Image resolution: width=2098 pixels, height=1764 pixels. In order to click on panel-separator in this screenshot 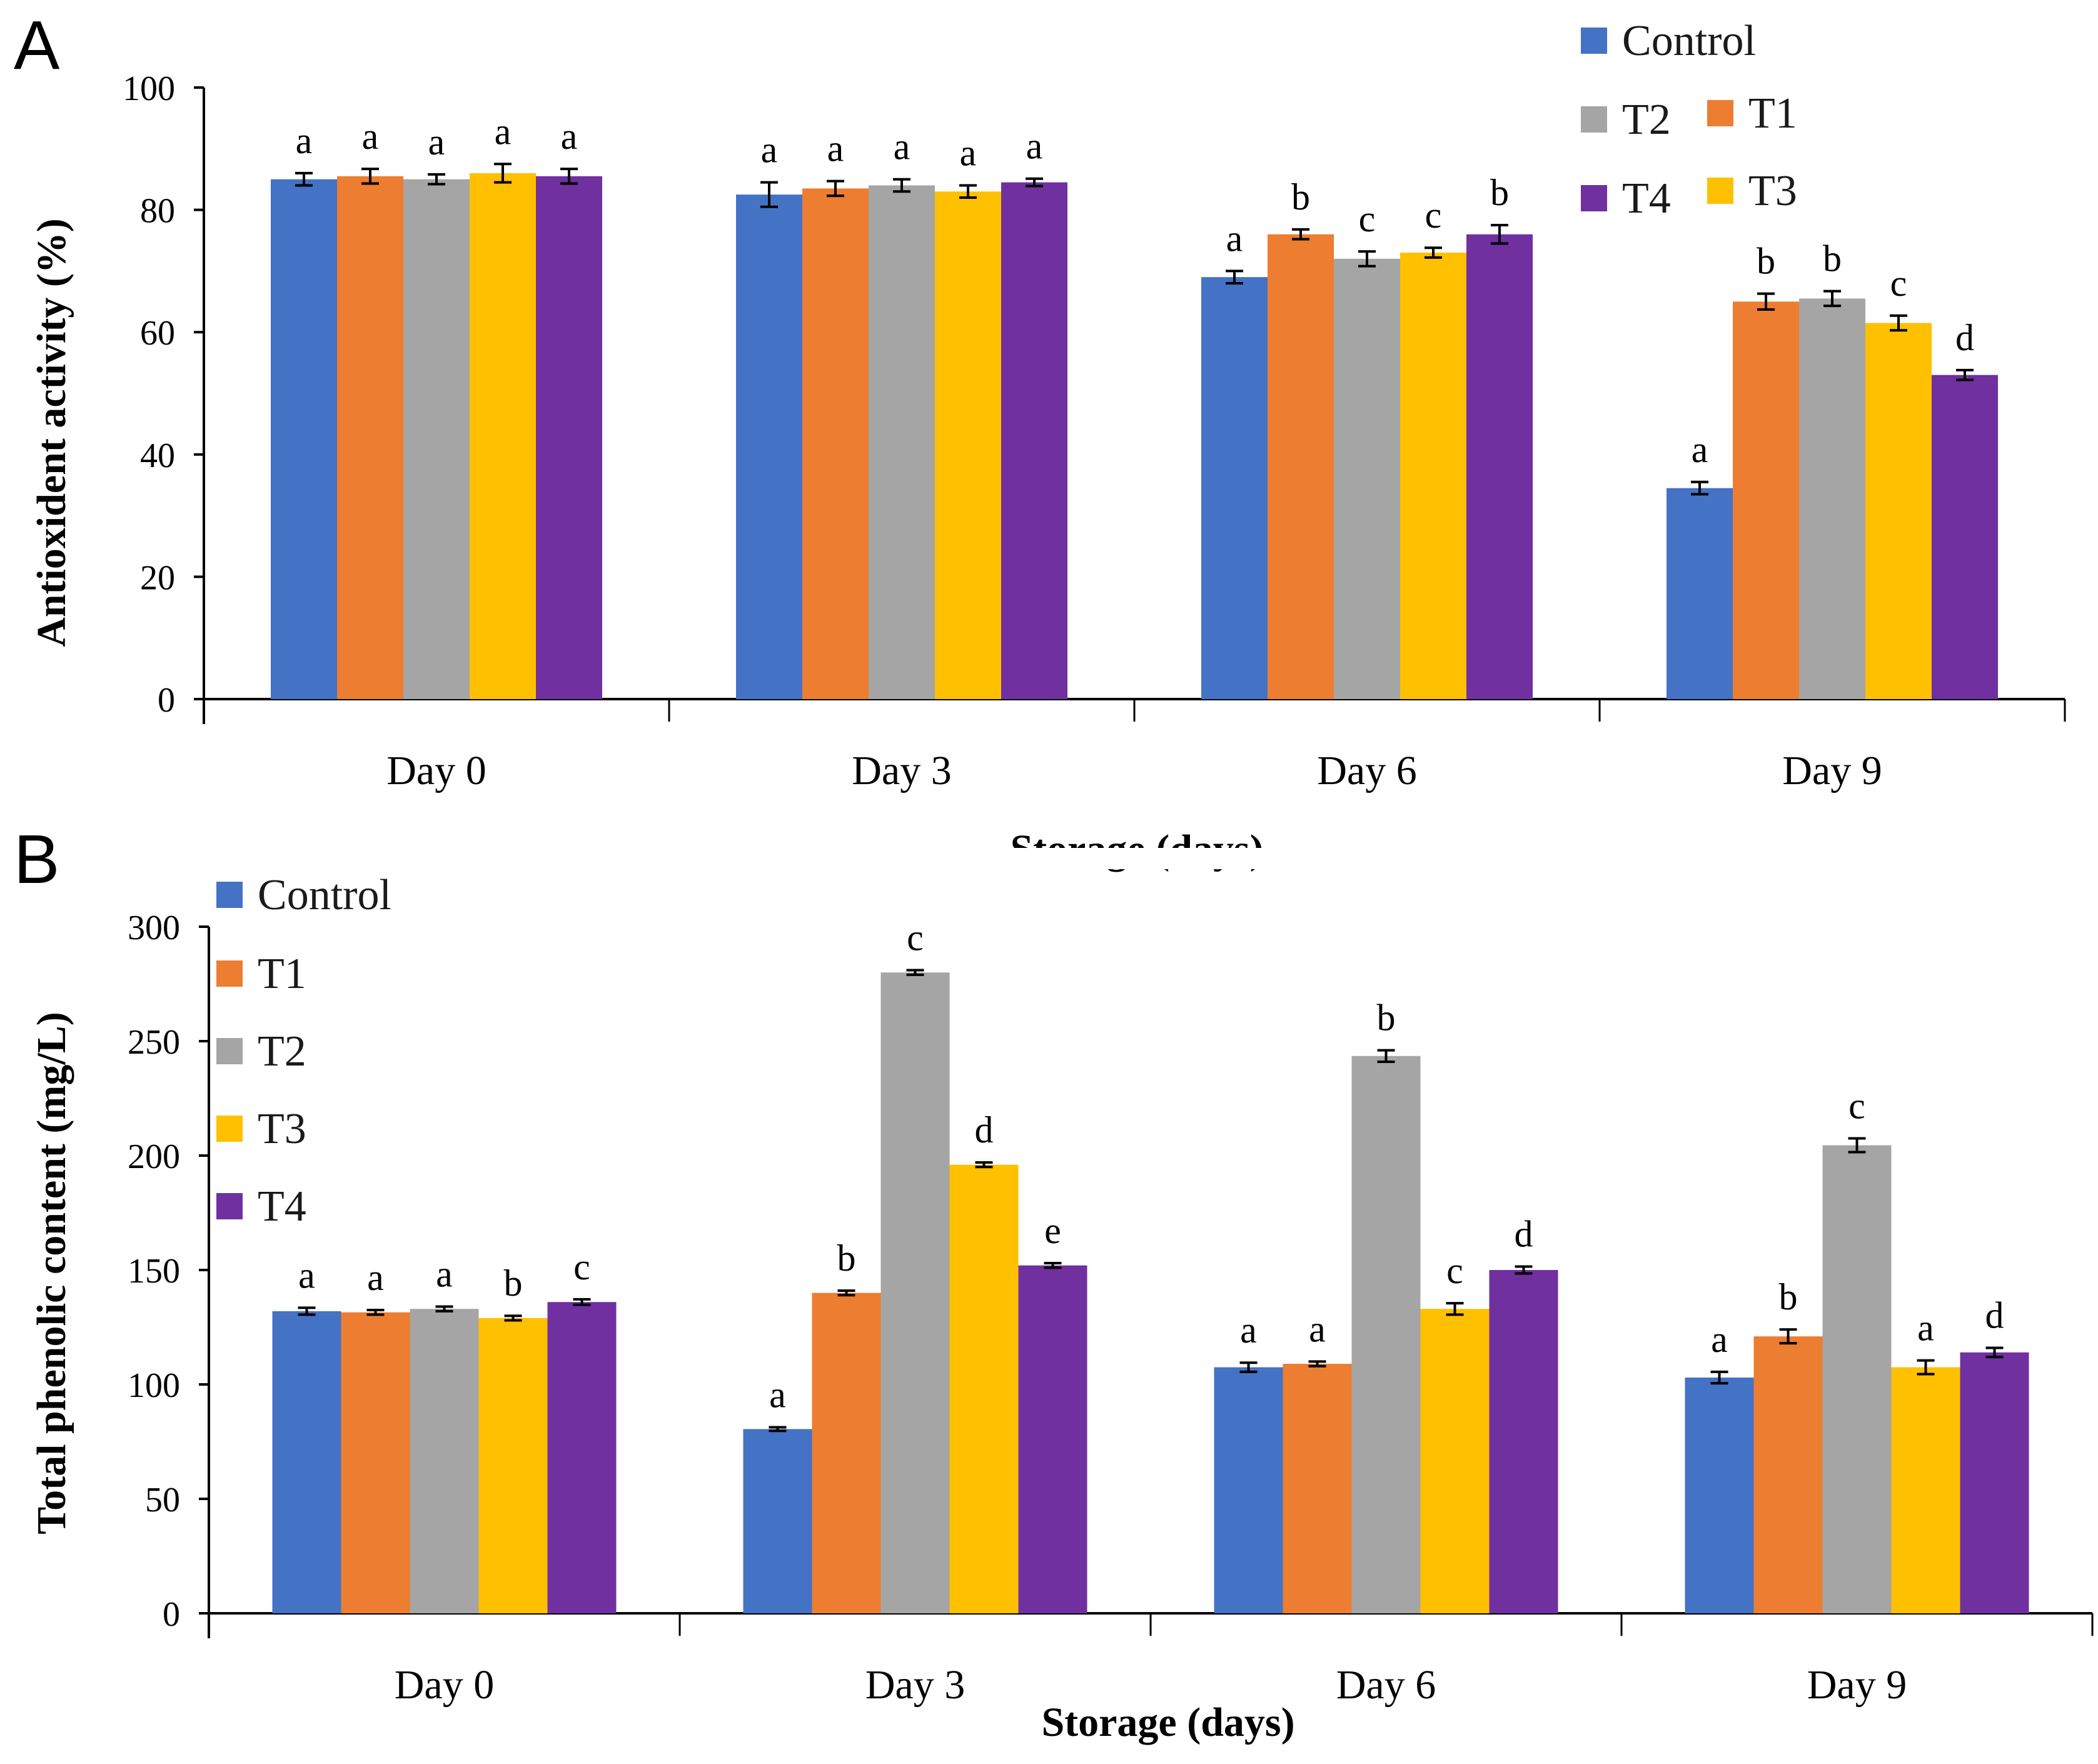, I will do `click(1049, 858)`.